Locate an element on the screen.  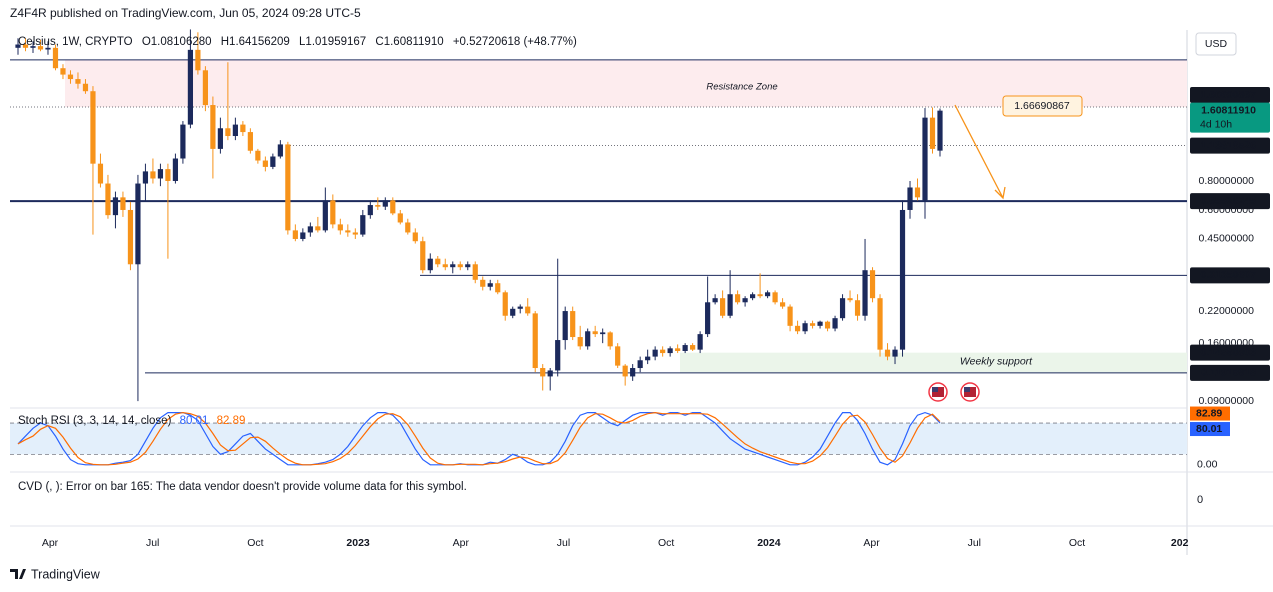
level-axis-label: 0.11915918 is located at coordinates (1228, 373).